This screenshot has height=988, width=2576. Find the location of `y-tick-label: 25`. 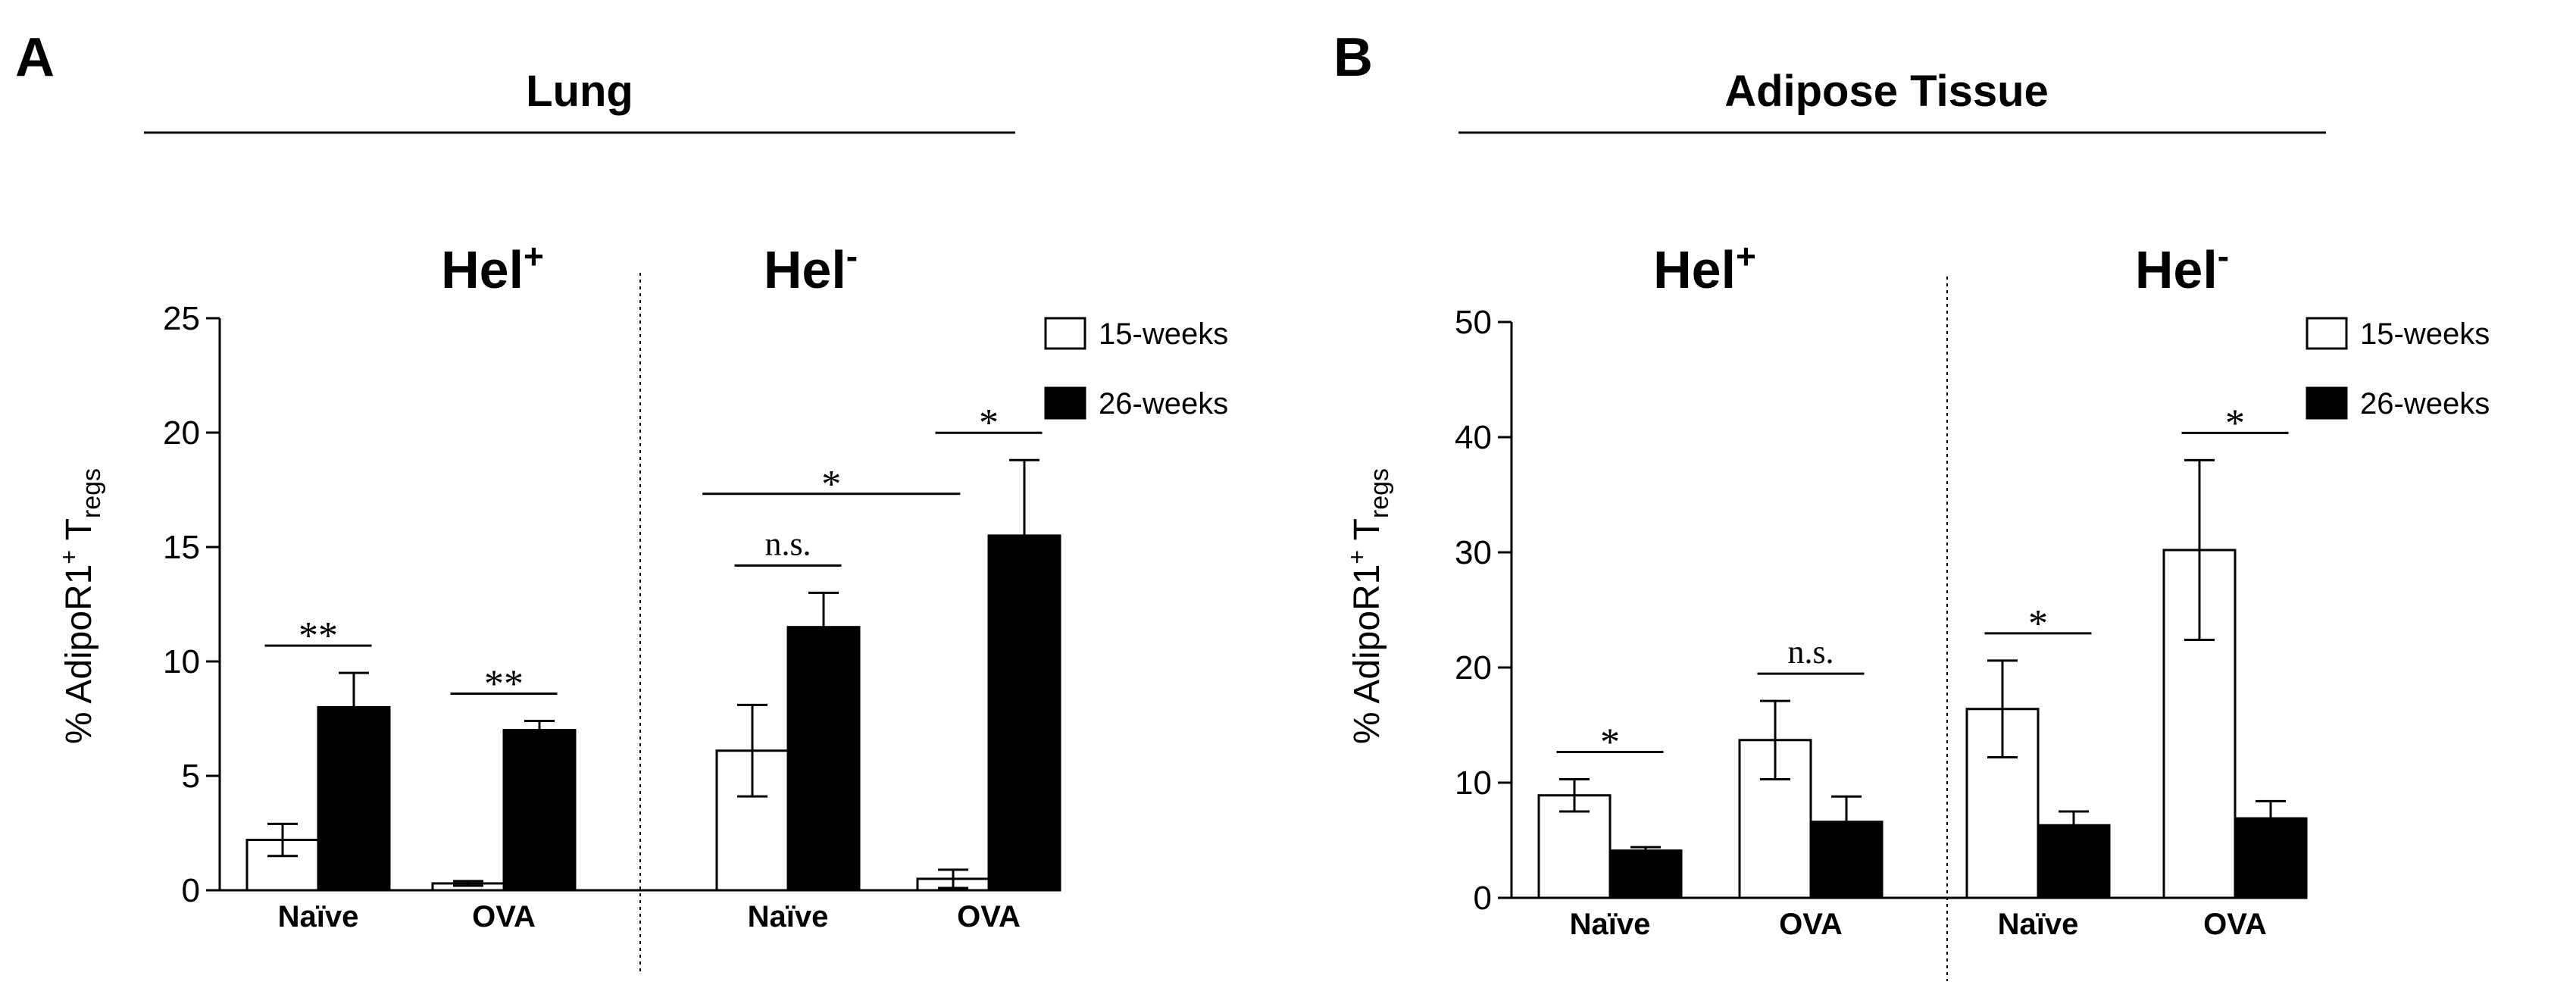

y-tick-label: 25 is located at coordinates (181, 318).